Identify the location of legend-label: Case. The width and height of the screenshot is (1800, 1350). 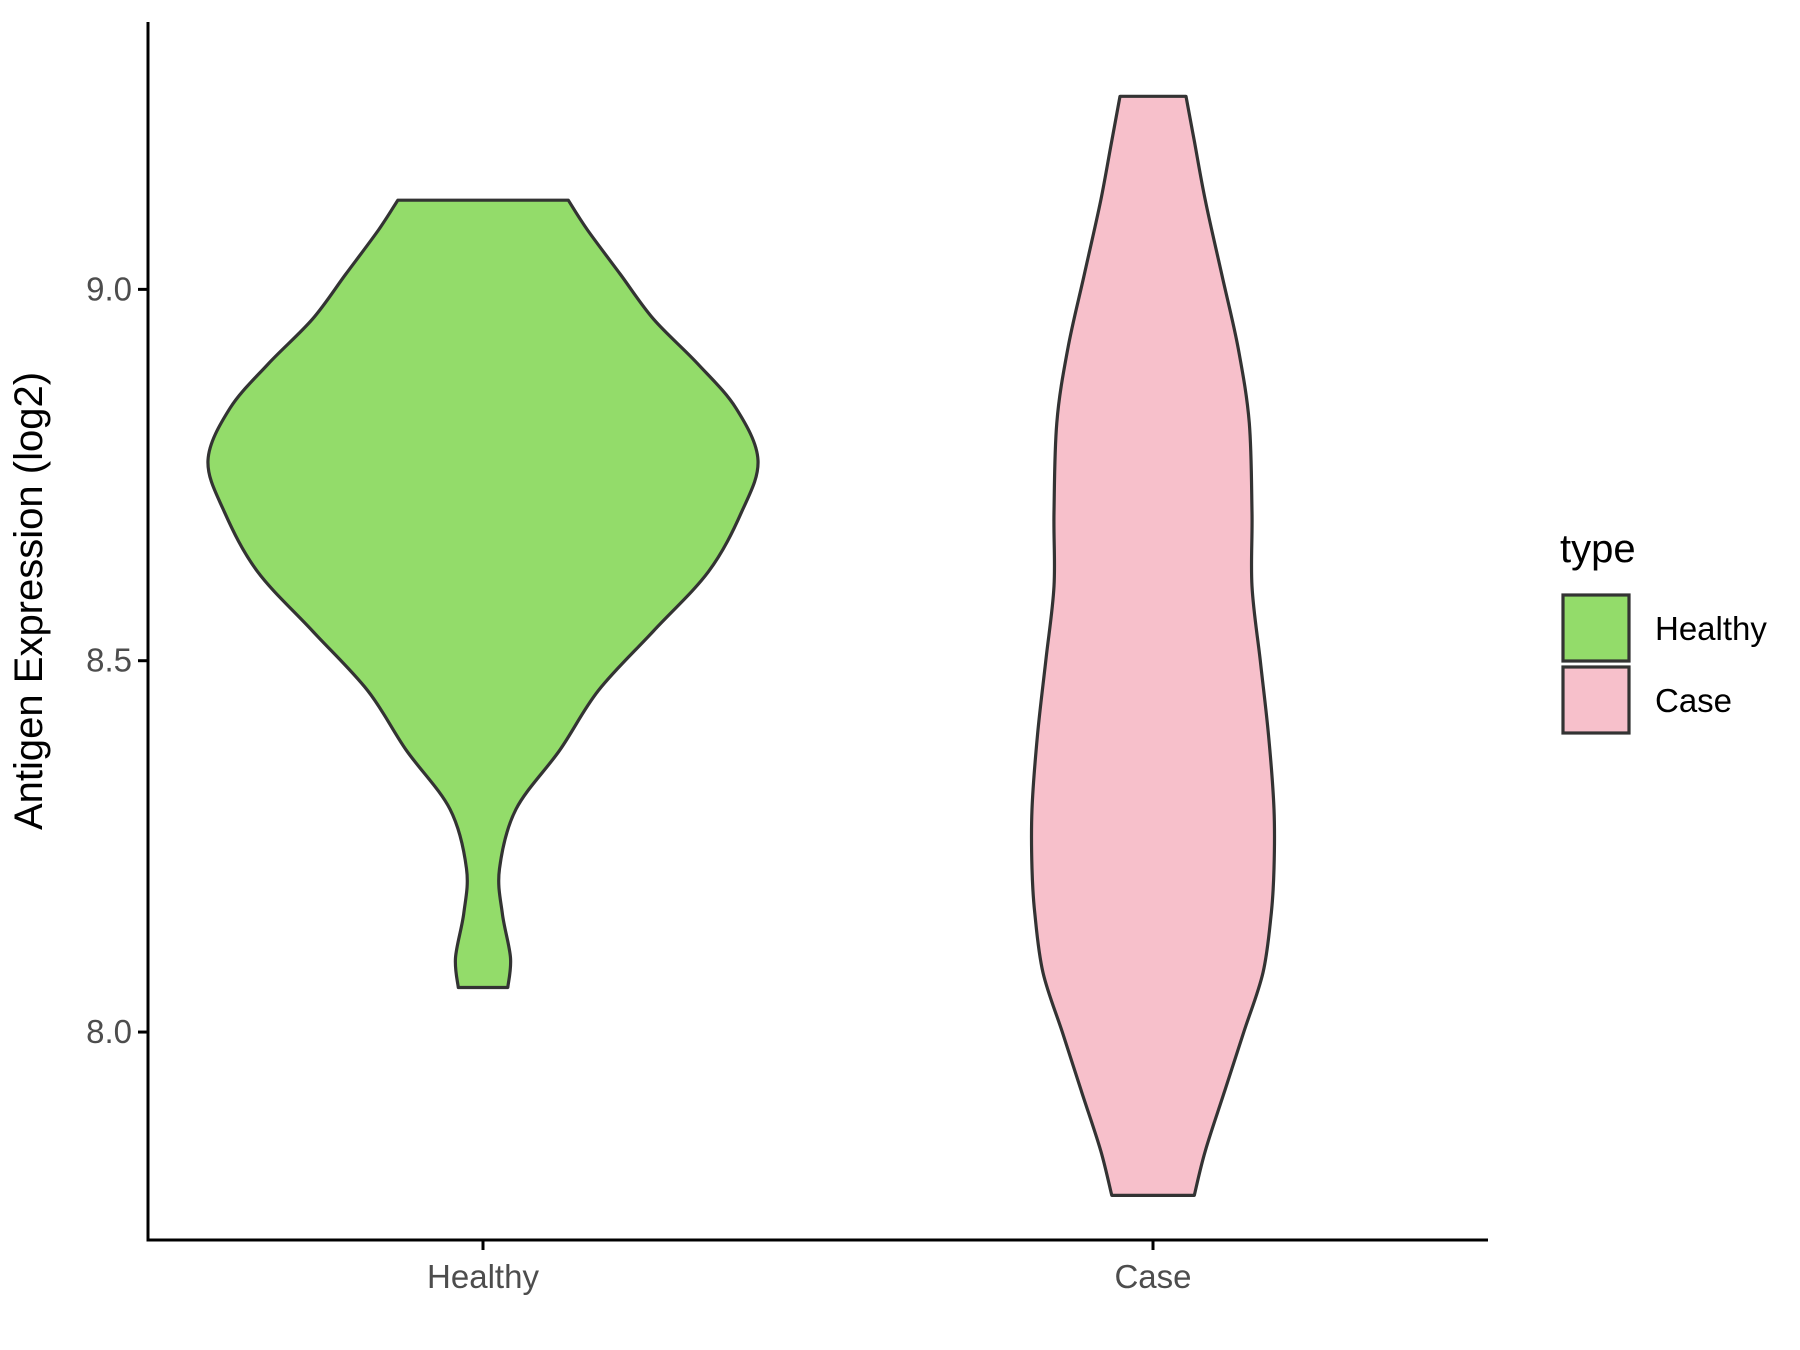
(1693, 700).